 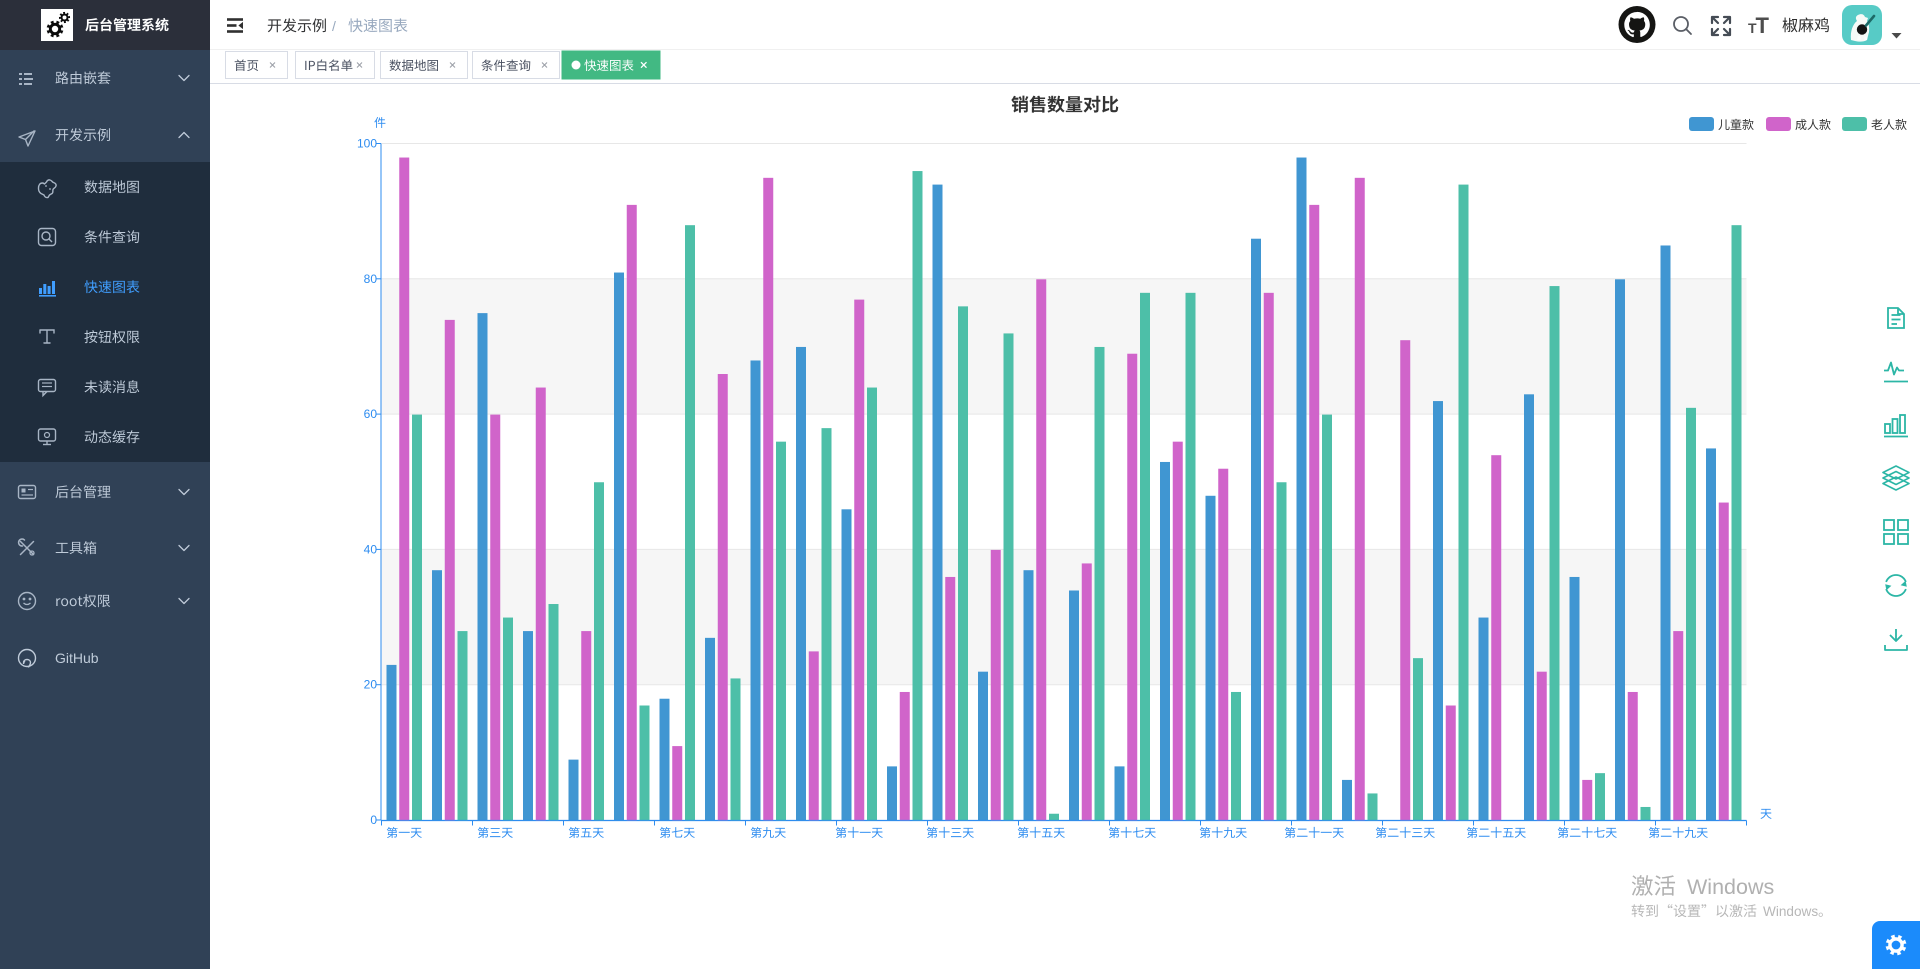 I want to click on svg-text: 40, so click(x=371, y=549).